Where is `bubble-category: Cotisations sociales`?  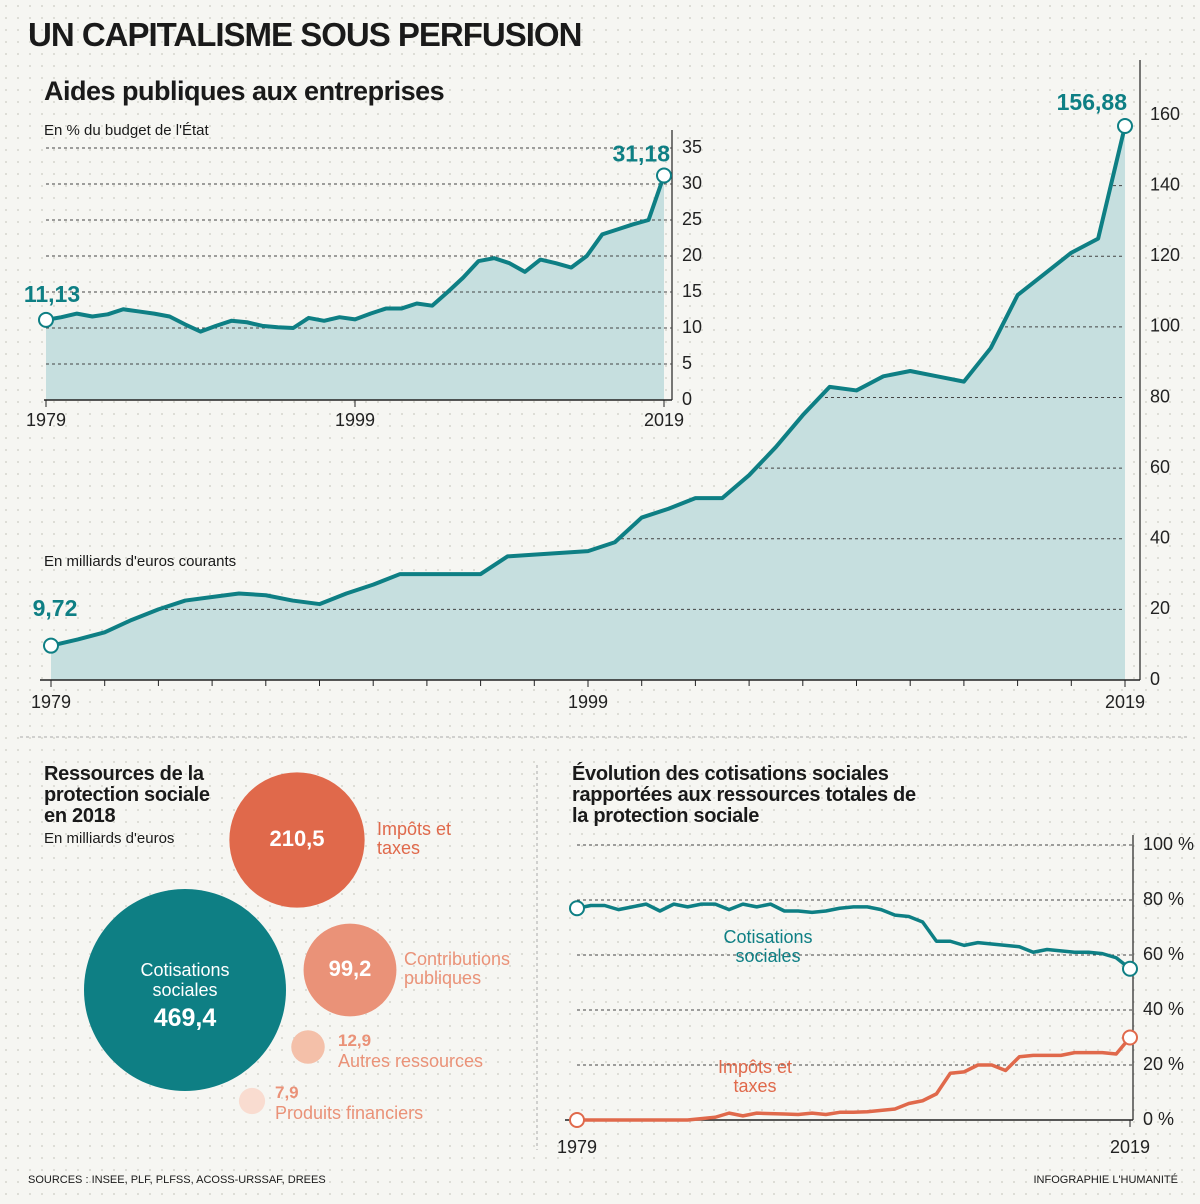 bubble-category: Cotisations sociales is located at coordinates (185, 980).